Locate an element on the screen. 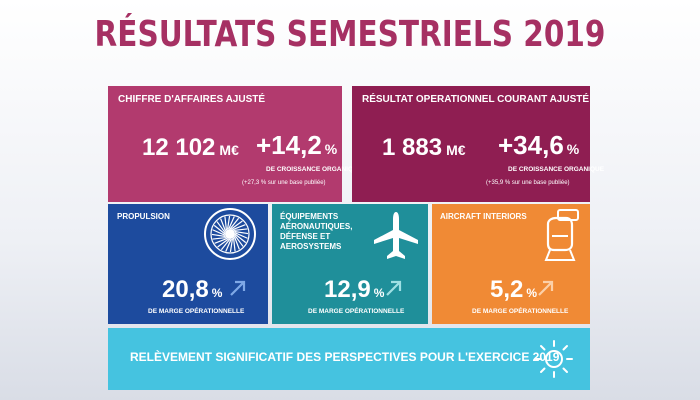 The width and height of the screenshot is (700, 400). segment-name: PROPULSION is located at coordinates (143, 216).